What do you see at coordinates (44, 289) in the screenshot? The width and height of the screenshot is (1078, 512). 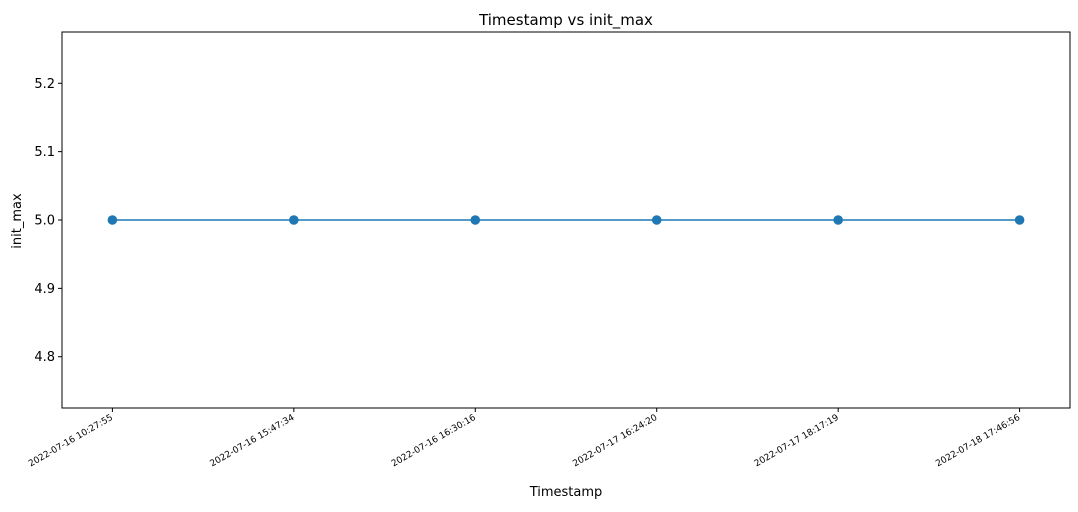 I see `y-tick-label: 4.9` at bounding box center [44, 289].